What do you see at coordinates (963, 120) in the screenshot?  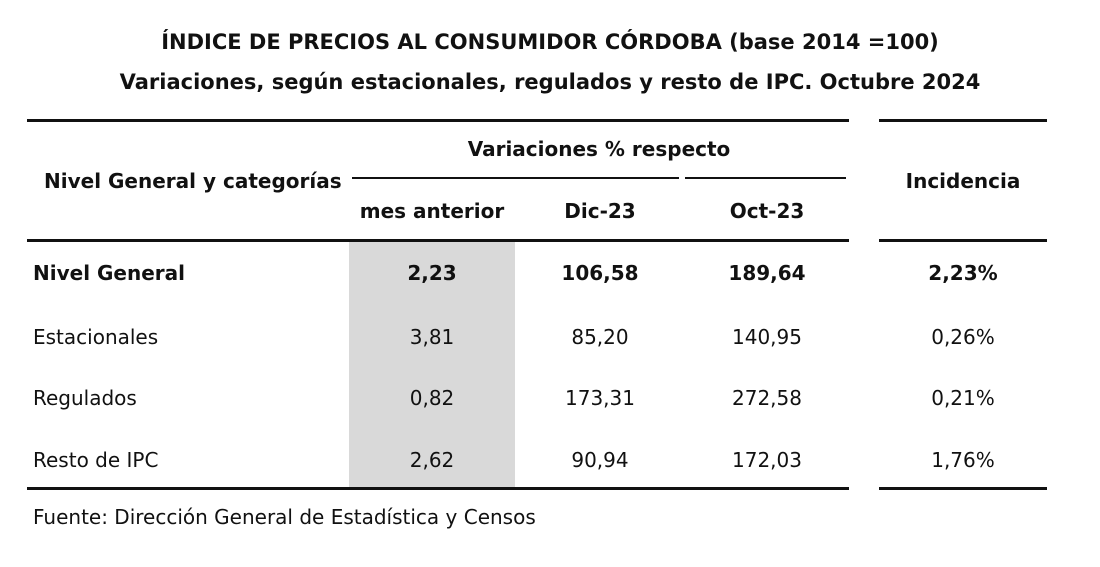 I see `top-rule-right` at bounding box center [963, 120].